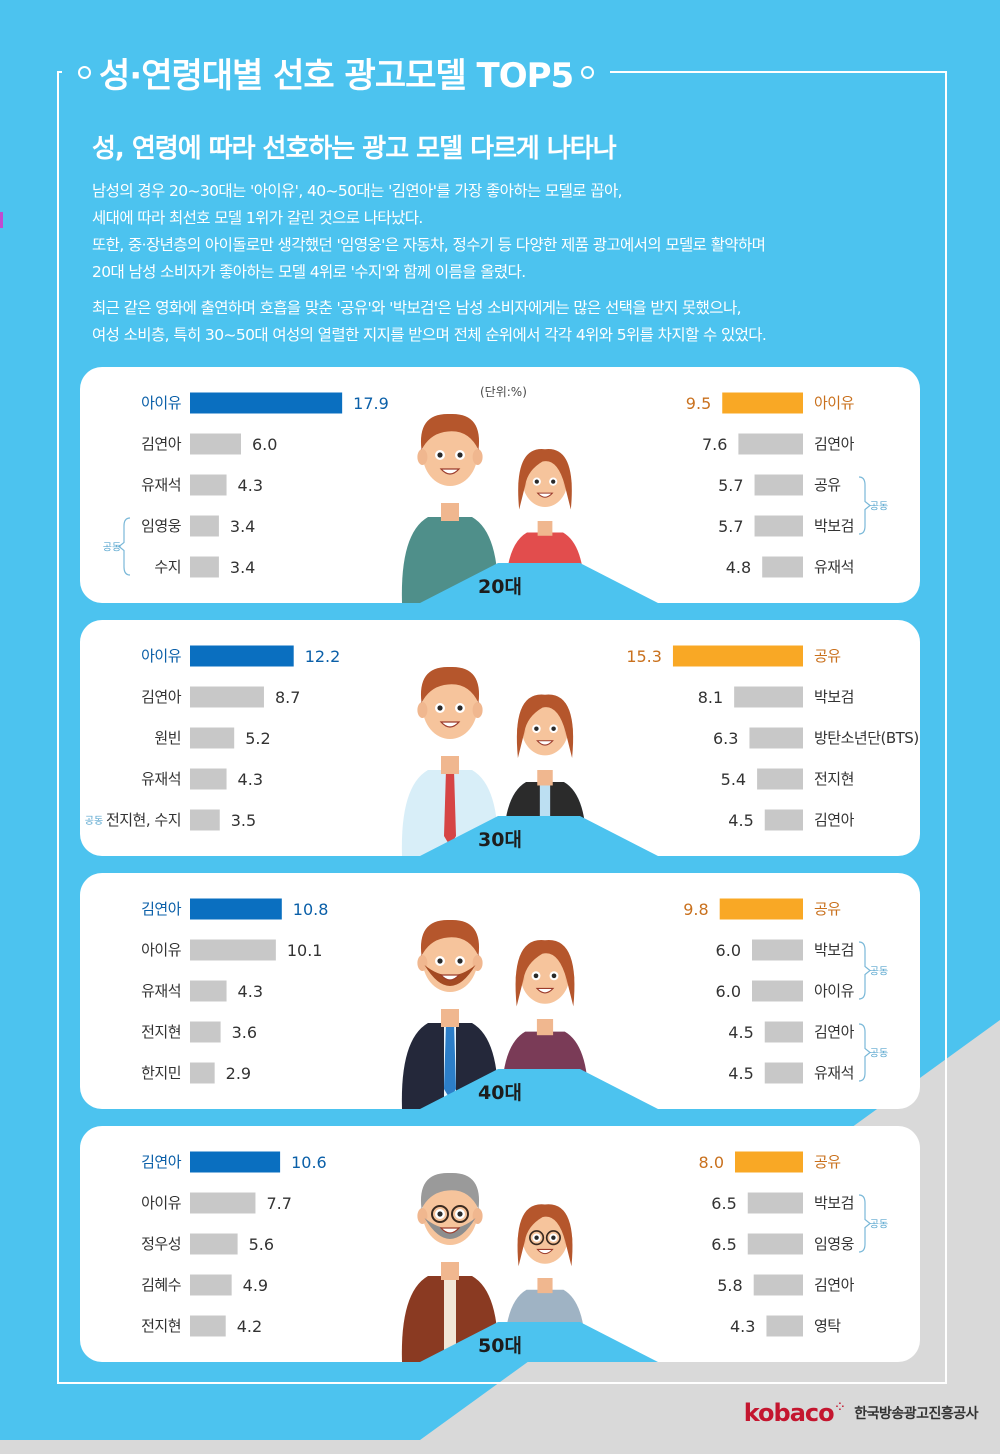  Describe the element at coordinates (730, 485) in the screenshot. I see `female-value-label: 5.7` at that location.